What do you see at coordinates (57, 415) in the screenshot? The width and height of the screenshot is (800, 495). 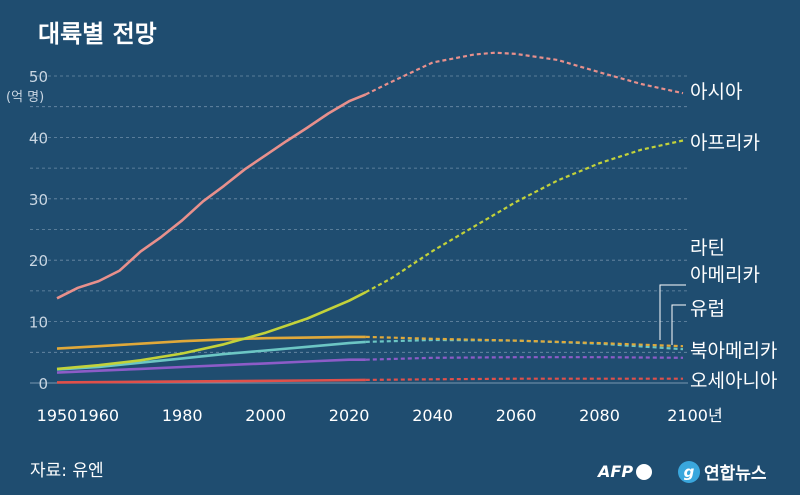 I see `x-tick-label: 1950` at bounding box center [57, 415].